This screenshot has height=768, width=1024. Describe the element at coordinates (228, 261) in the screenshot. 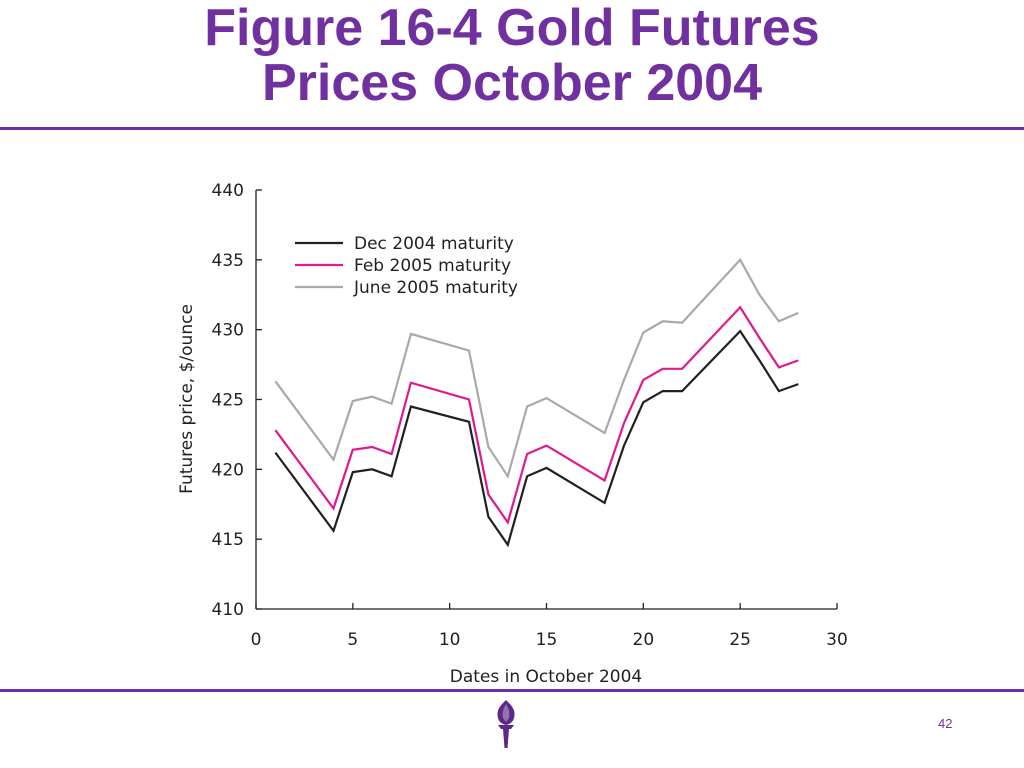

I see `y-tick-label: 435` at that location.